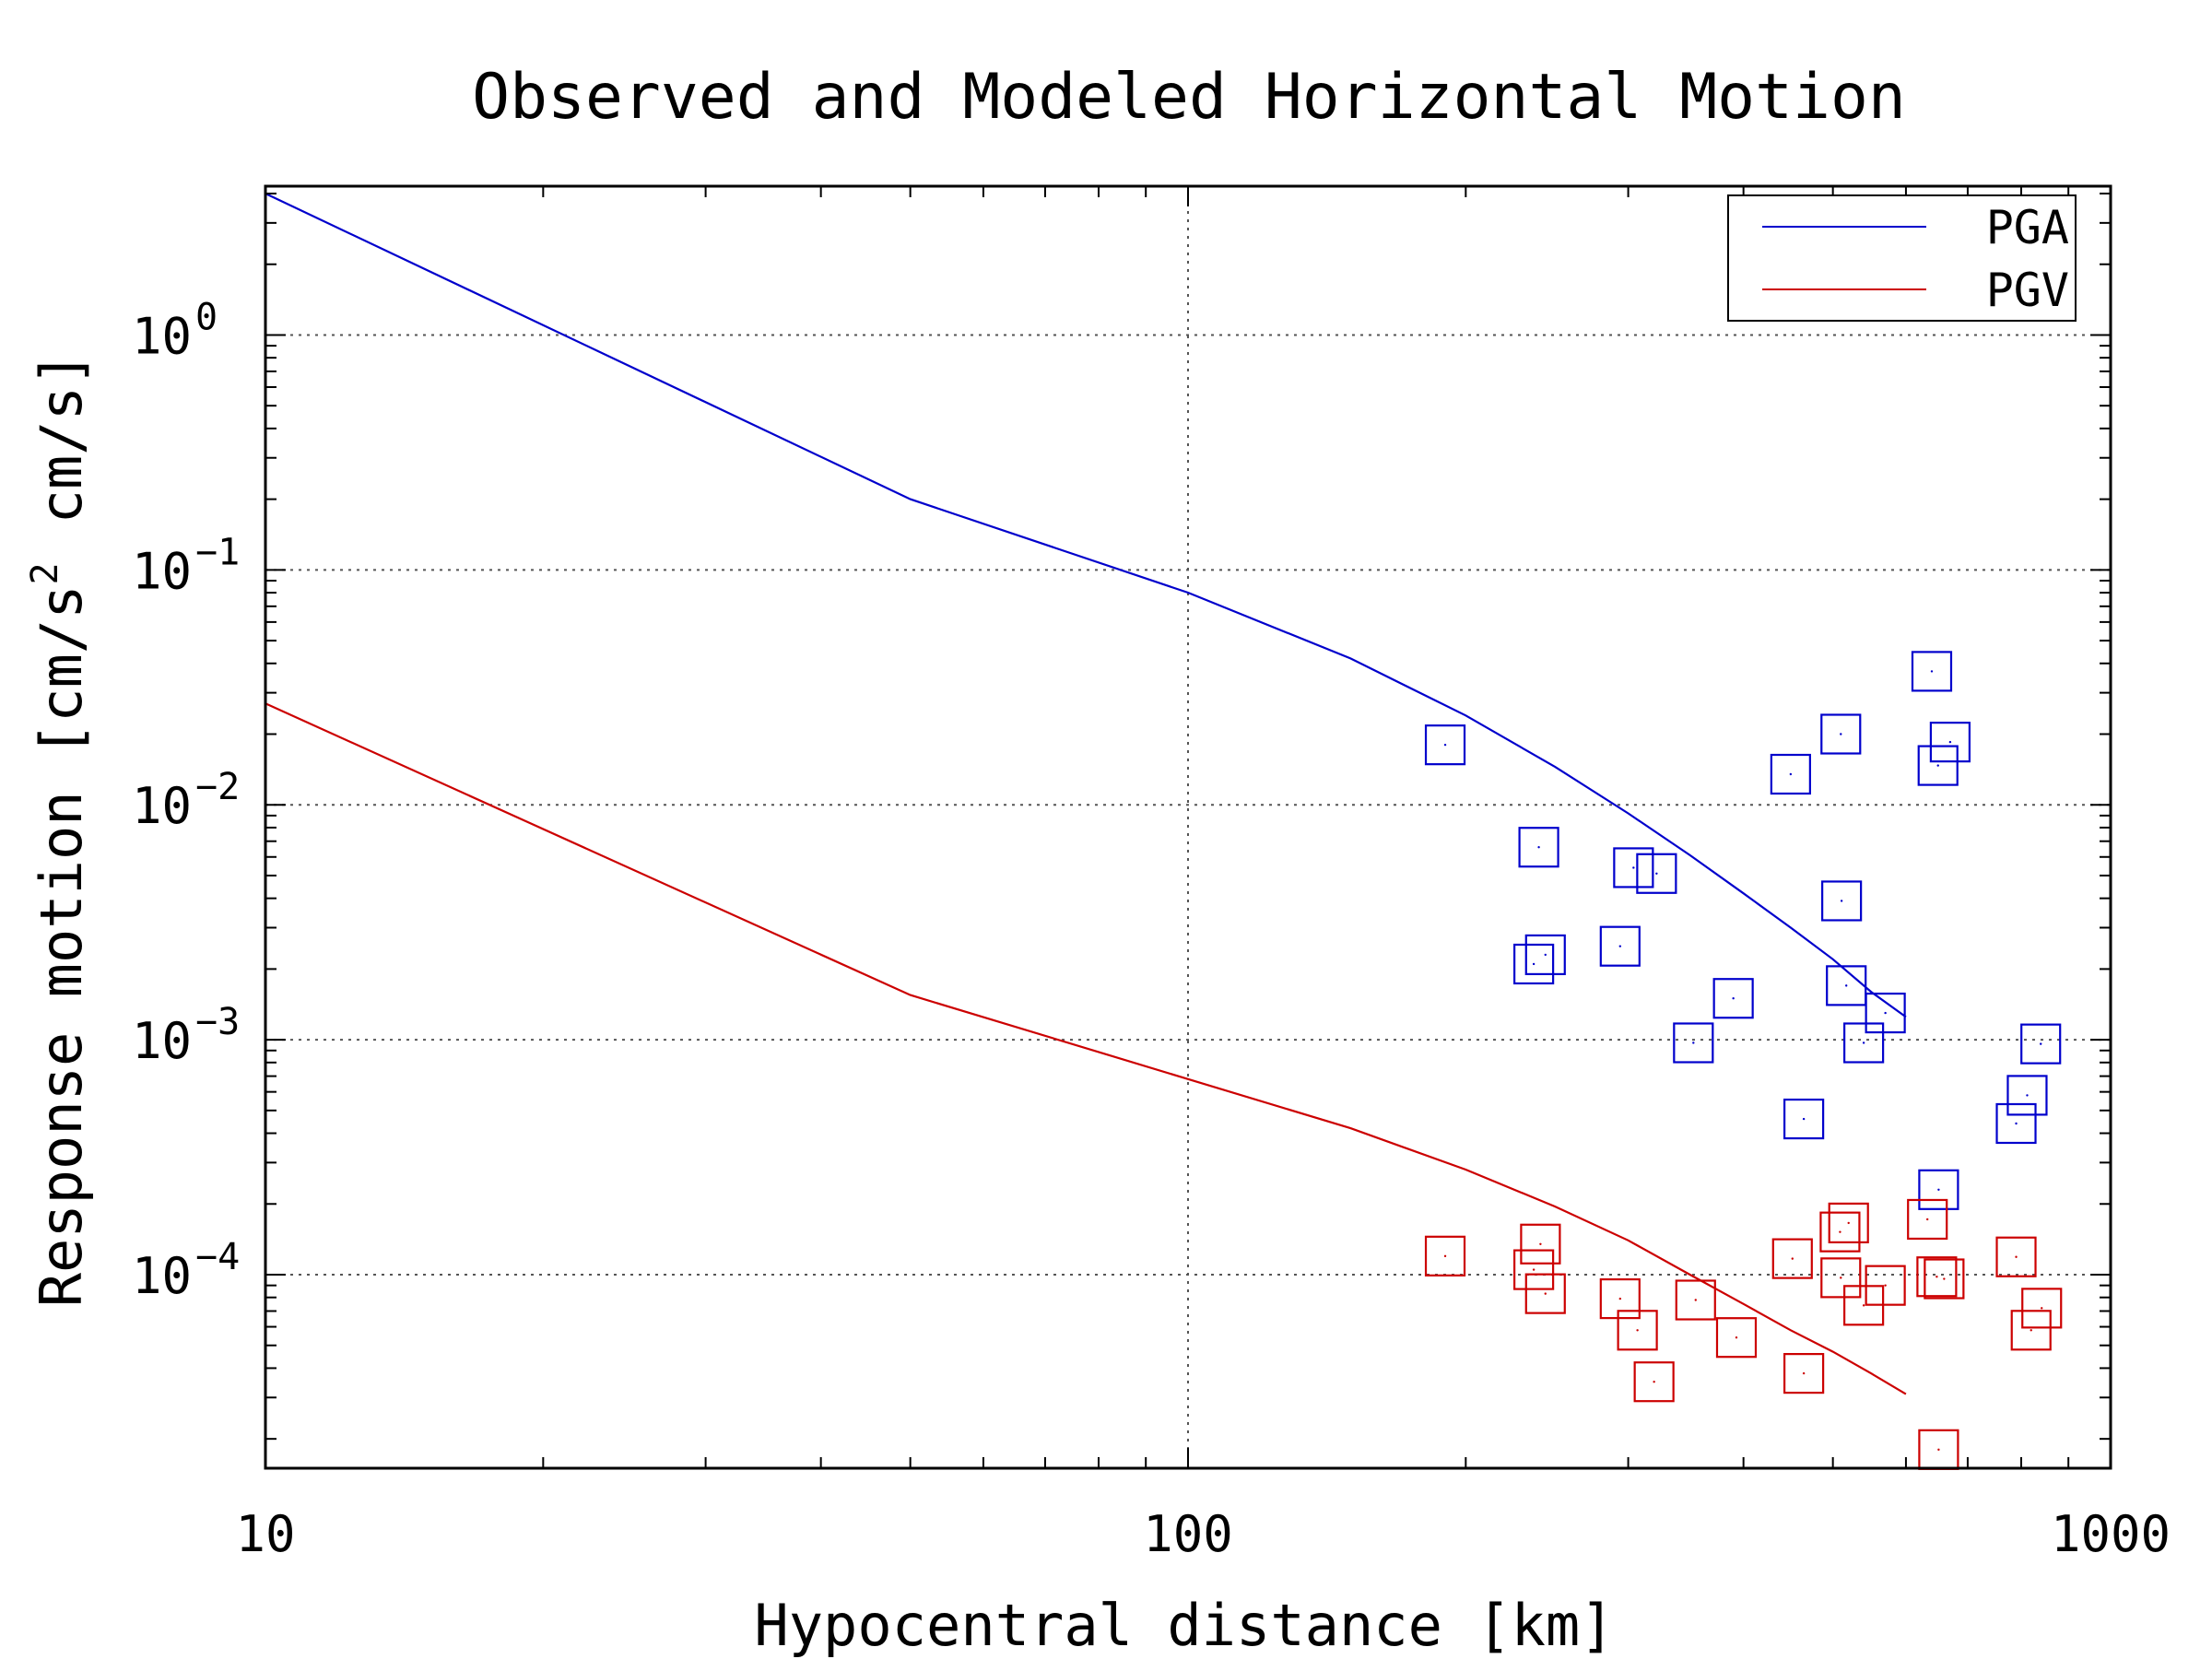  Describe the element at coordinates (217, 787) in the screenshot. I see `y-tick-label-exp-2: −2` at that location.